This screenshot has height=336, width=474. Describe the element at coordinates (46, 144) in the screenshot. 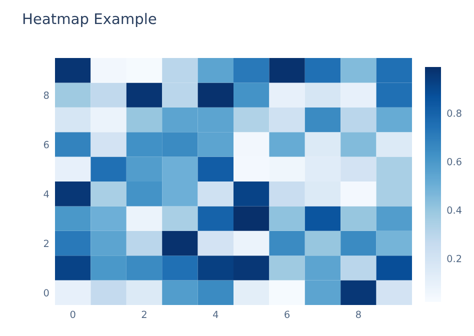

I see `y-tick-label: 6` at that location.